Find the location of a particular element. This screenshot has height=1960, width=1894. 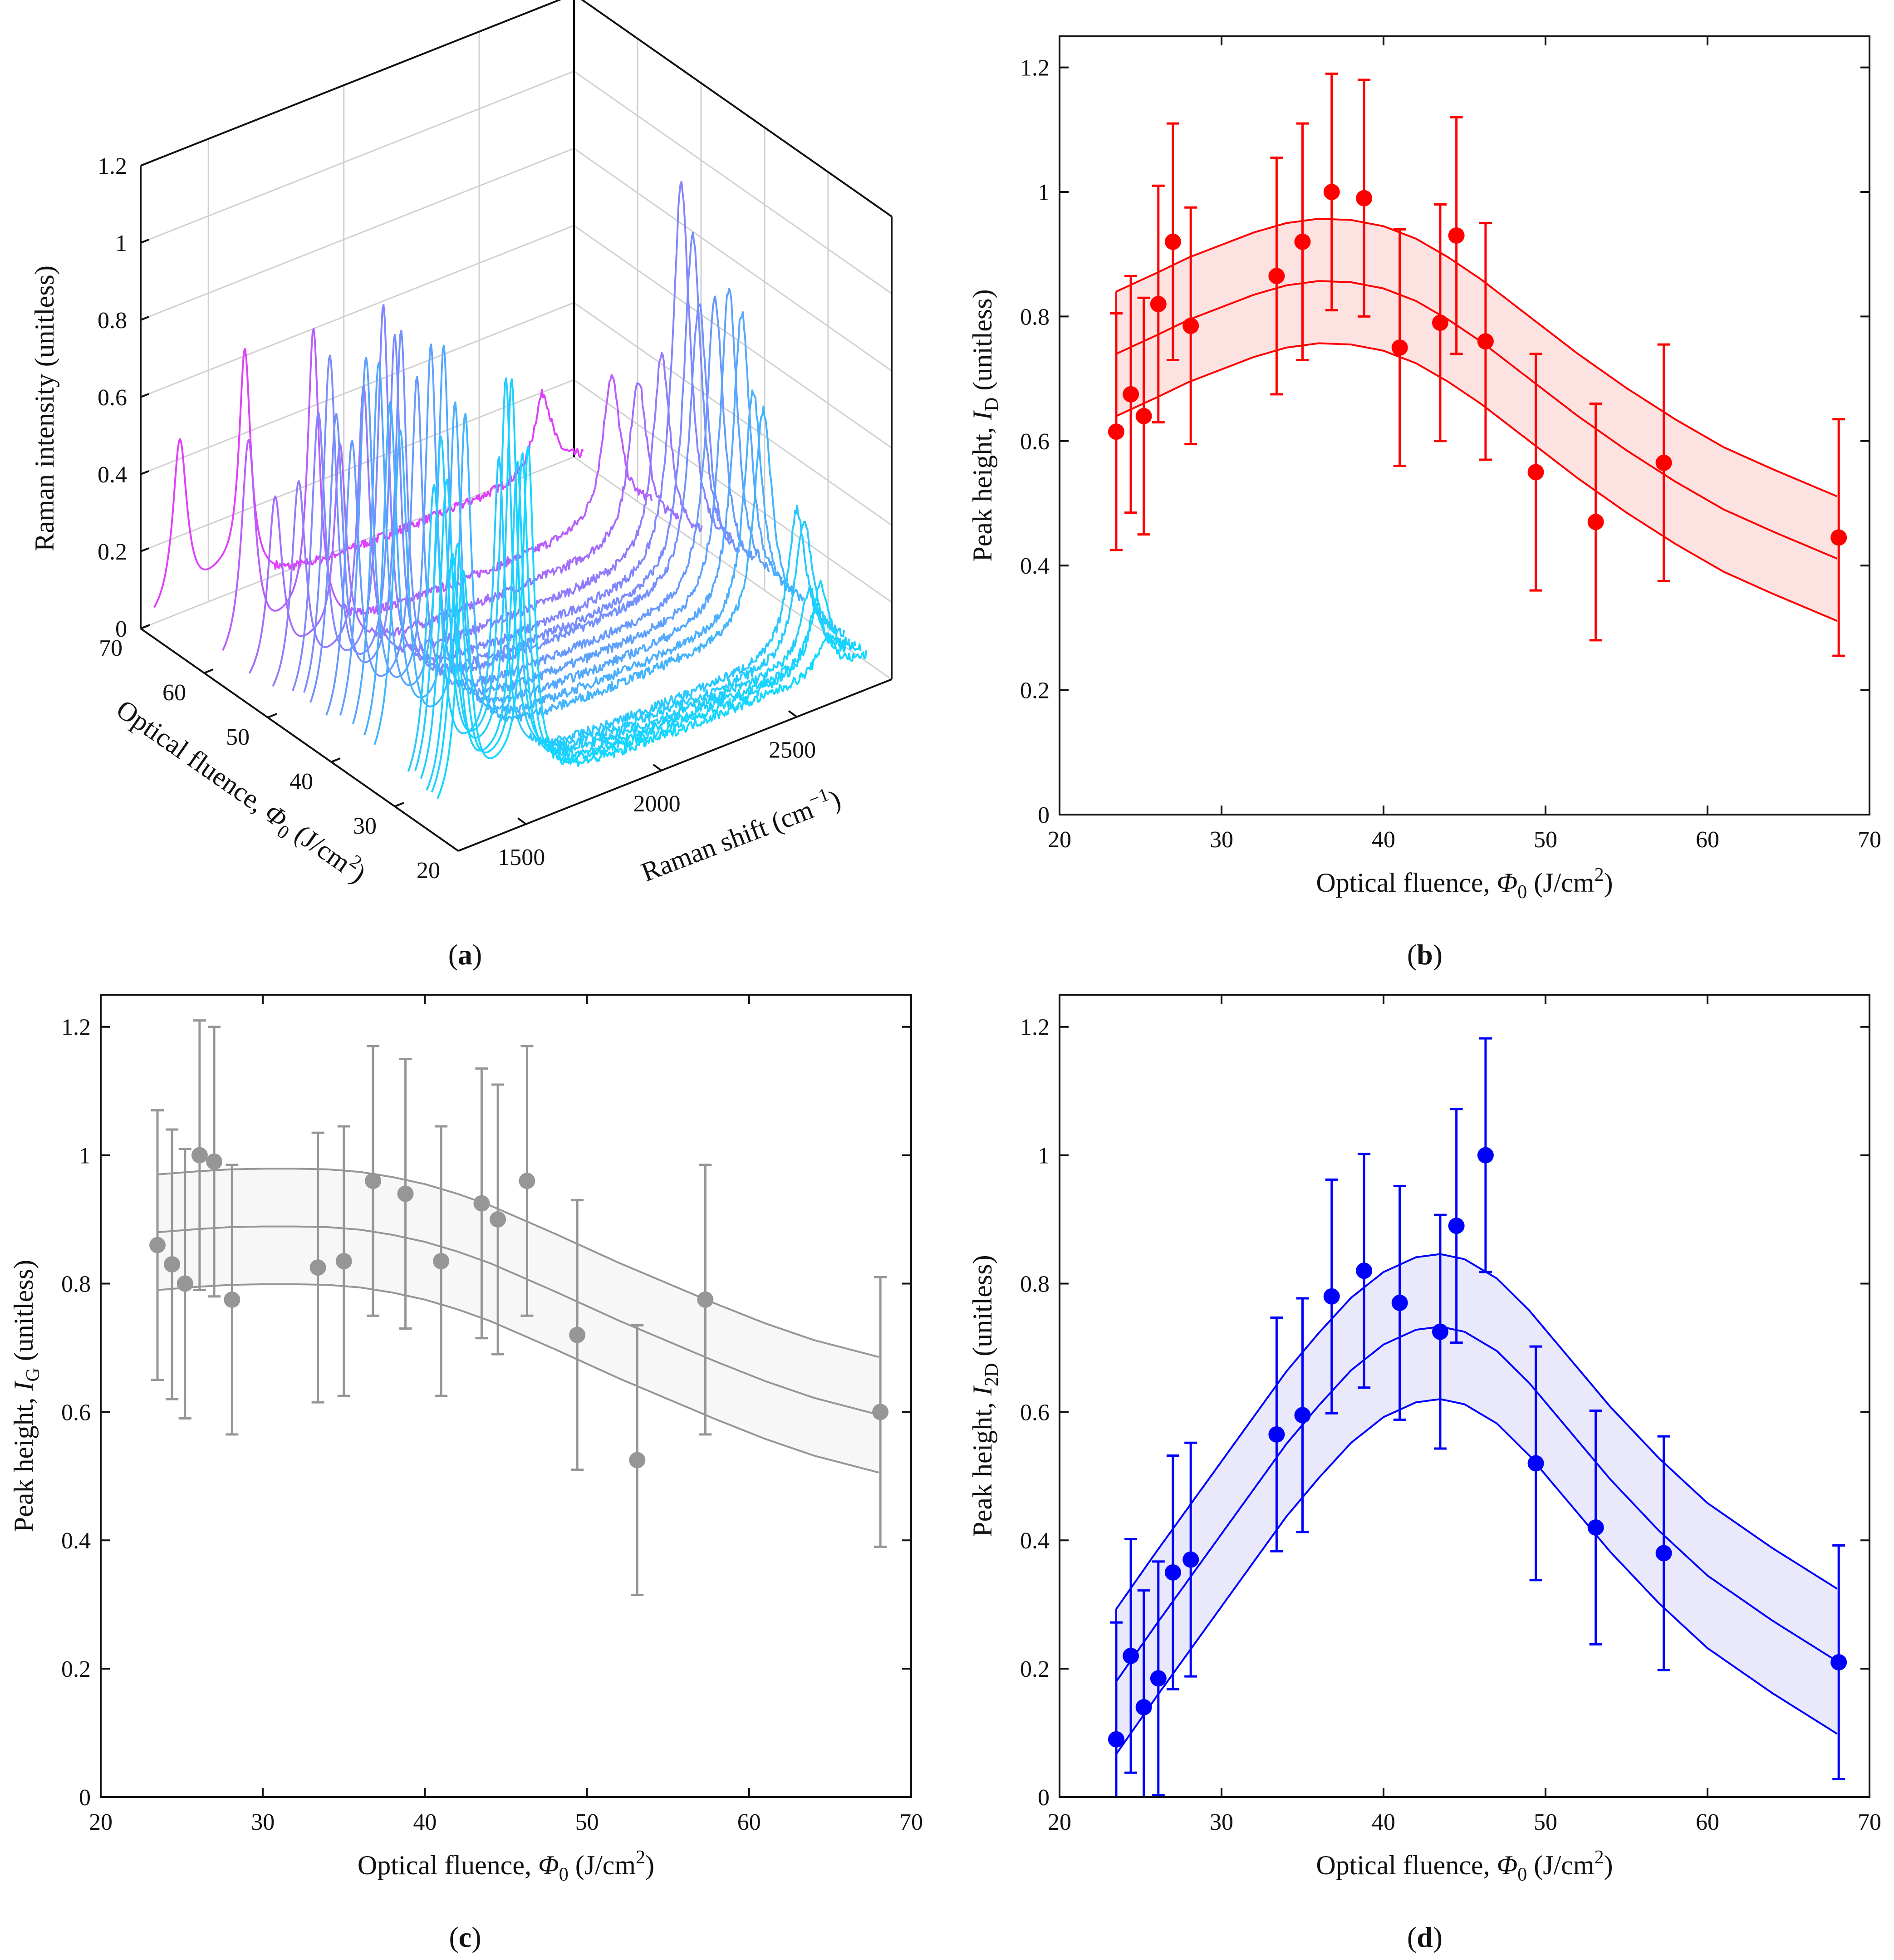

y-axis-label: Peak height, I2D (unitless) is located at coordinates (985, 1396).